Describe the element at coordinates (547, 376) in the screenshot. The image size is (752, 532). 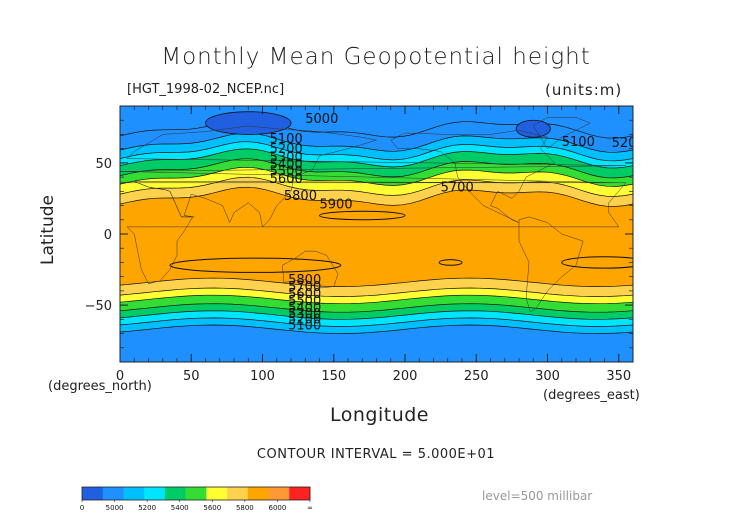
I see `x-tick-label: 300` at that location.